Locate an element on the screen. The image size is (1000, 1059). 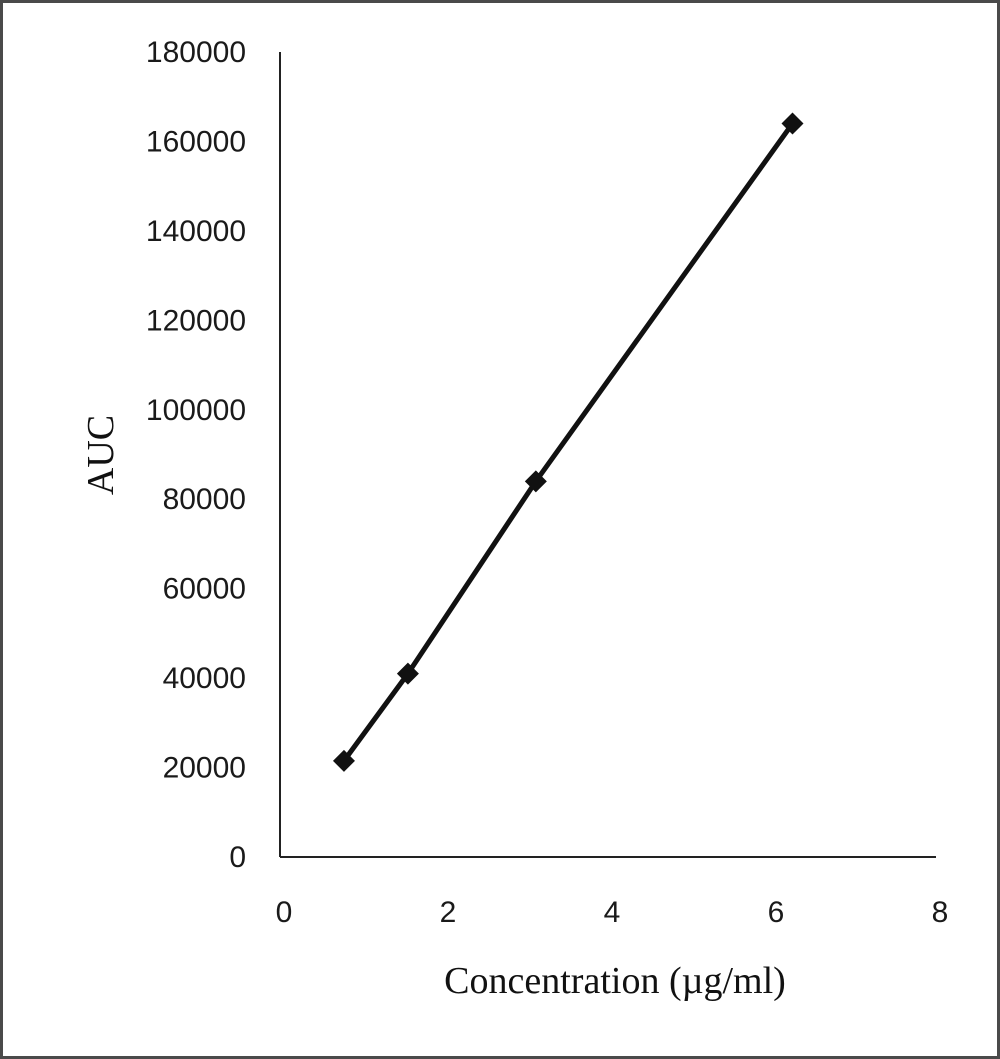
y-tick-label: 60000 is located at coordinates (204, 589).